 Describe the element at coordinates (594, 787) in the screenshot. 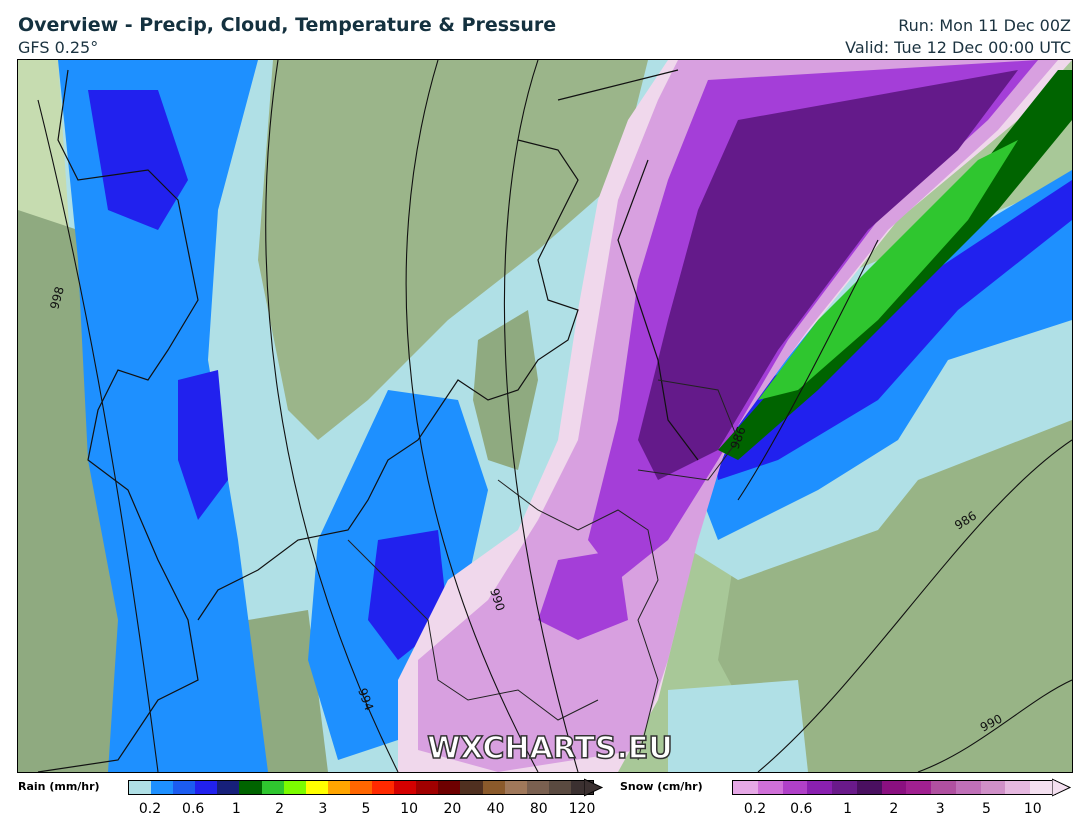

I see `rain-bar-arrow` at that location.